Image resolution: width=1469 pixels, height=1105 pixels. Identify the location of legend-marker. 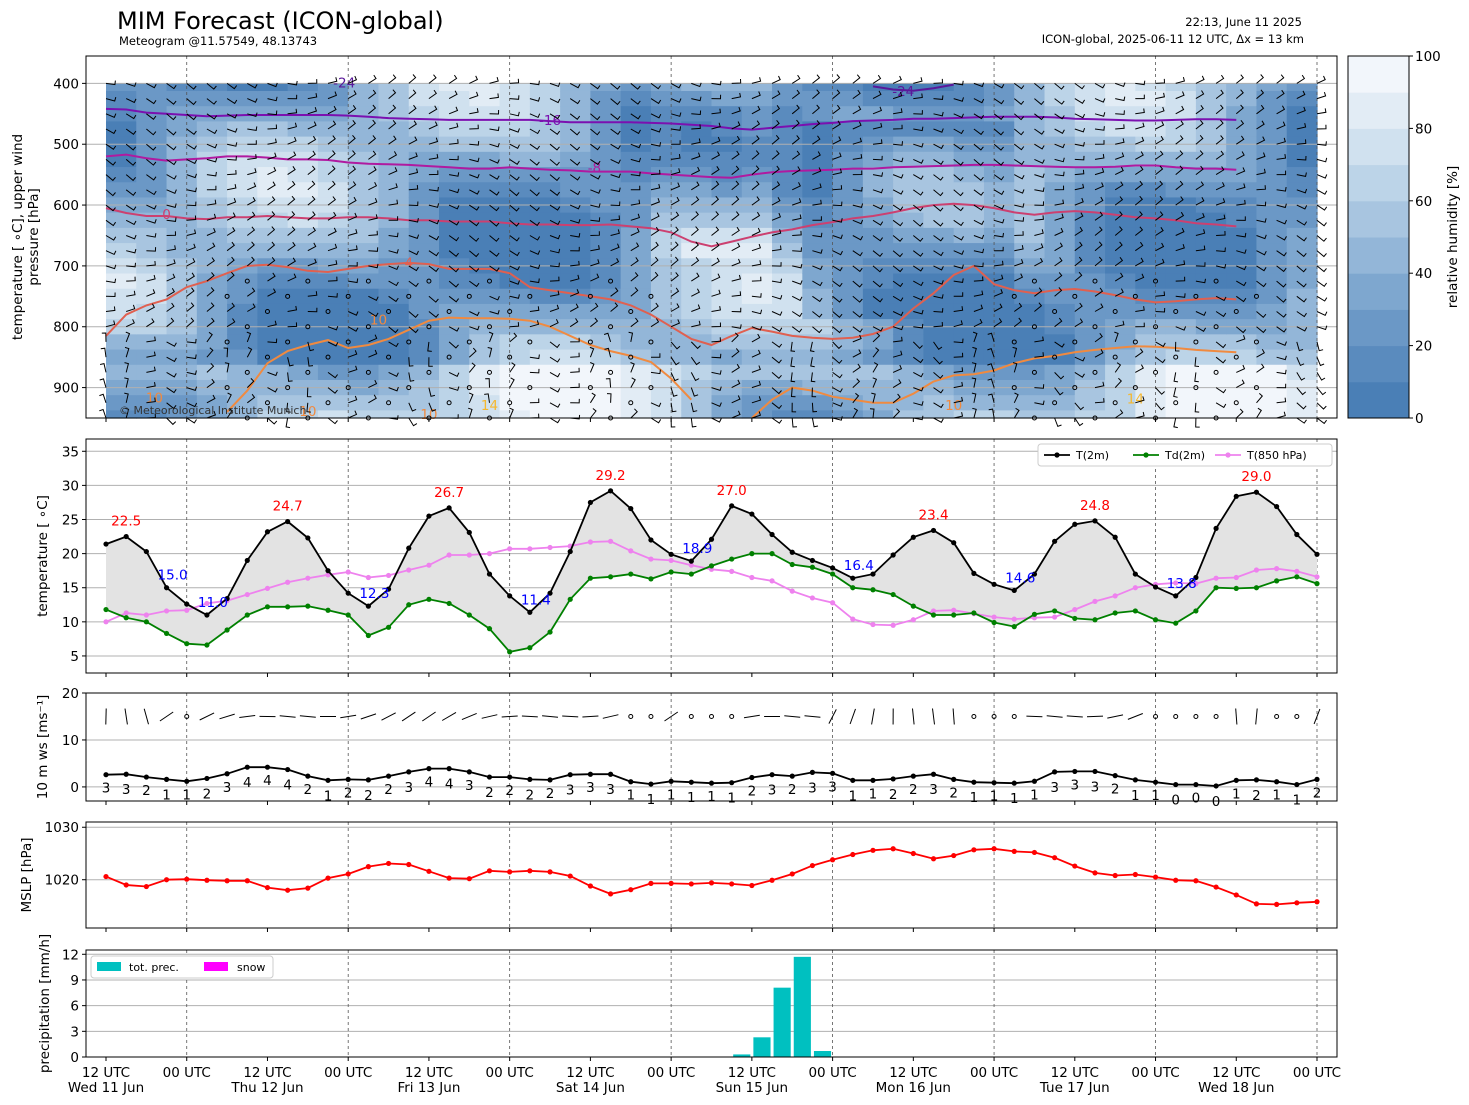
(1057, 455).